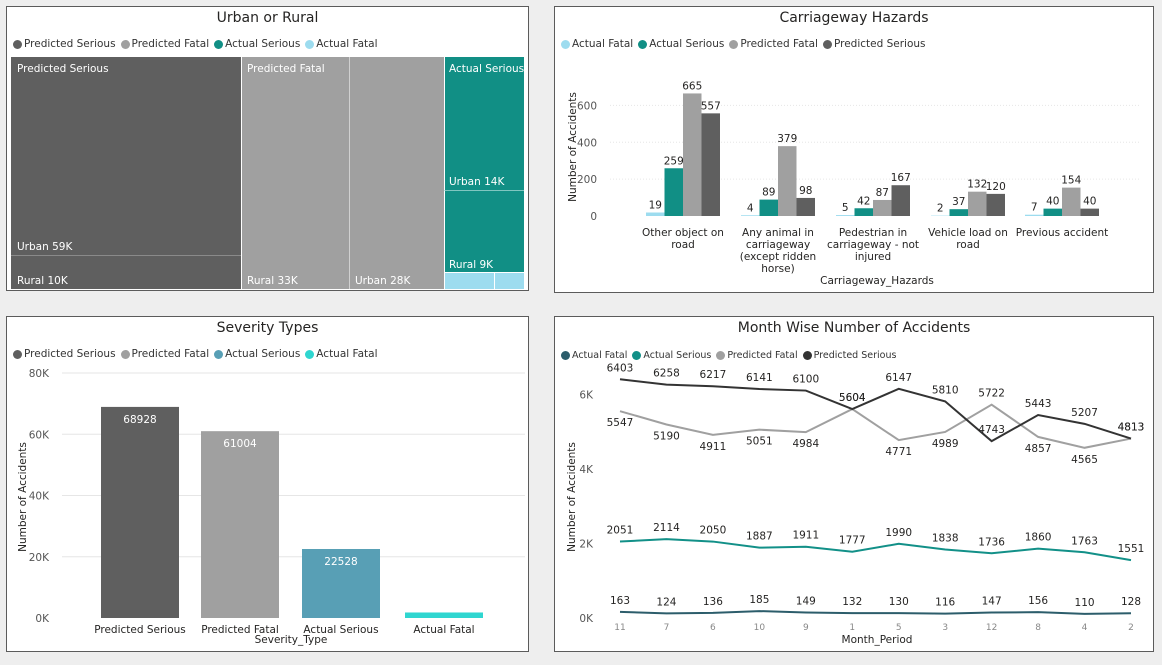  Describe the element at coordinates (126, 156) in the screenshot. I see `treemap-cell-predicted-serious-urban` at that location.